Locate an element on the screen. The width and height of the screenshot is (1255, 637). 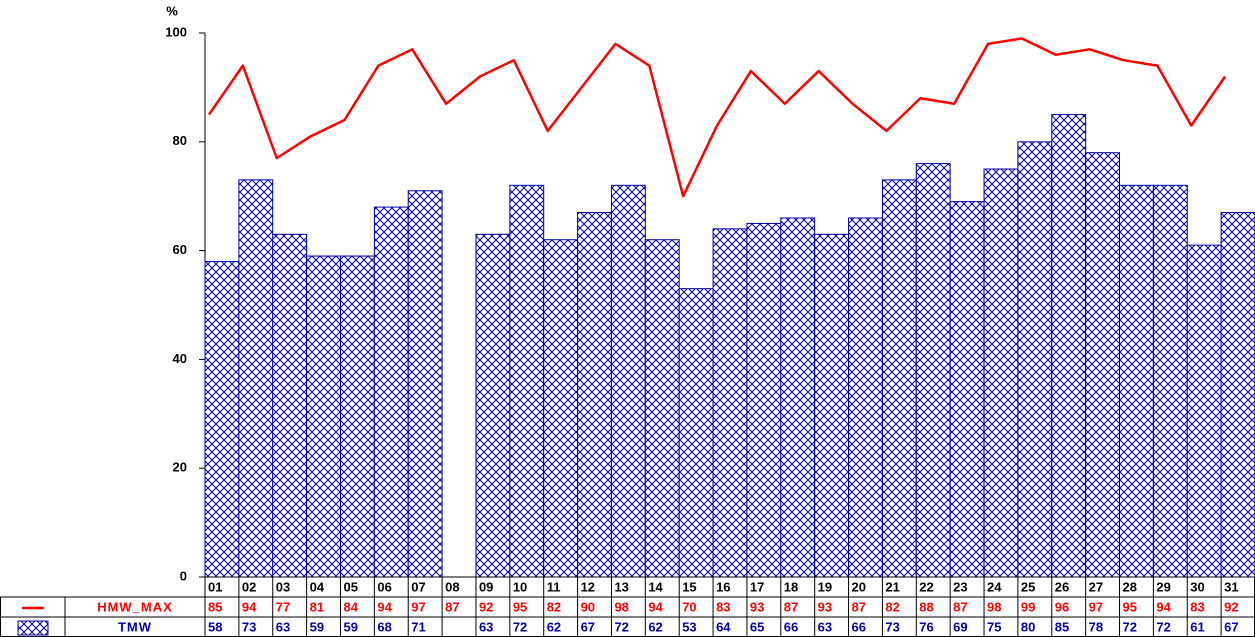
table-value: 93 is located at coordinates (825, 606).